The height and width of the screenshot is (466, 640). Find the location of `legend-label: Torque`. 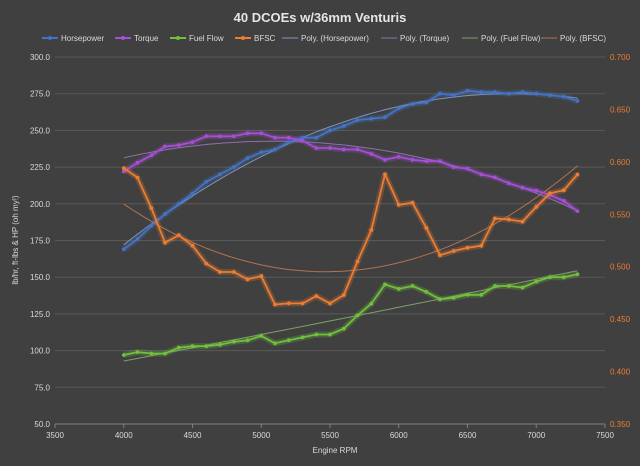

legend-label: Torque is located at coordinates (146, 38).